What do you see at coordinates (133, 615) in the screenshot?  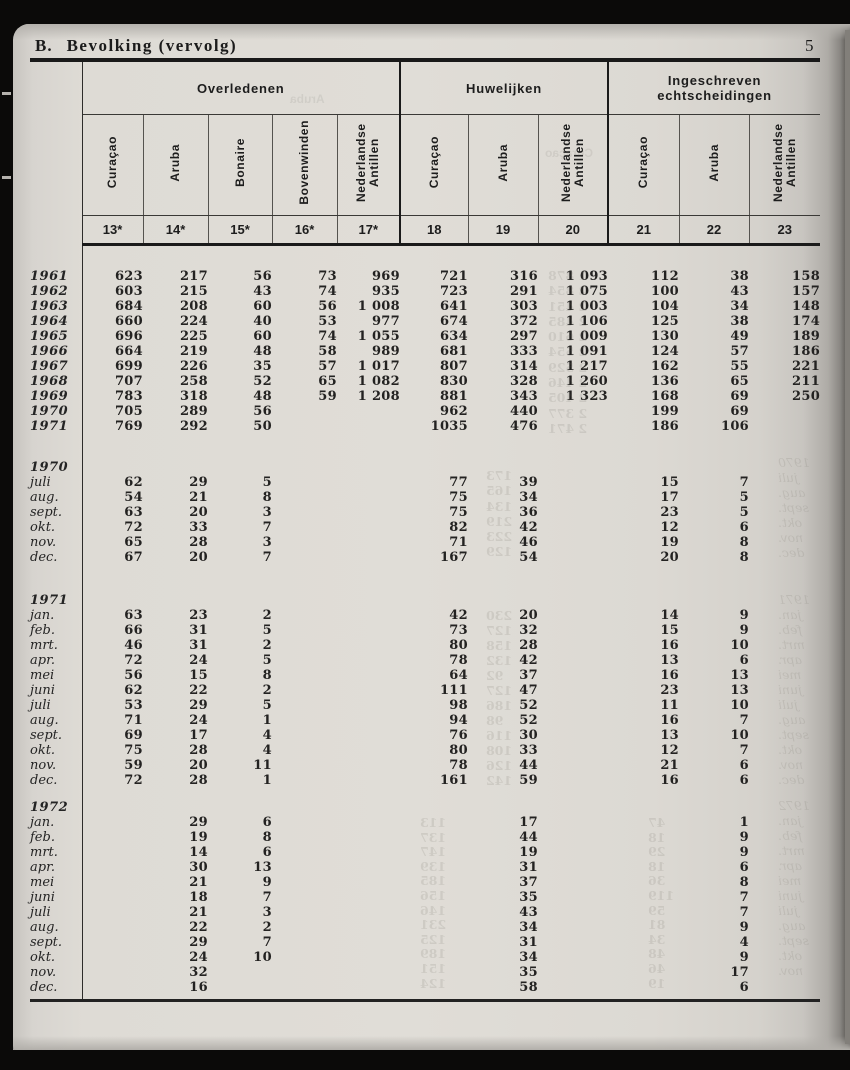 I see `data-cell: 63` at bounding box center [133, 615].